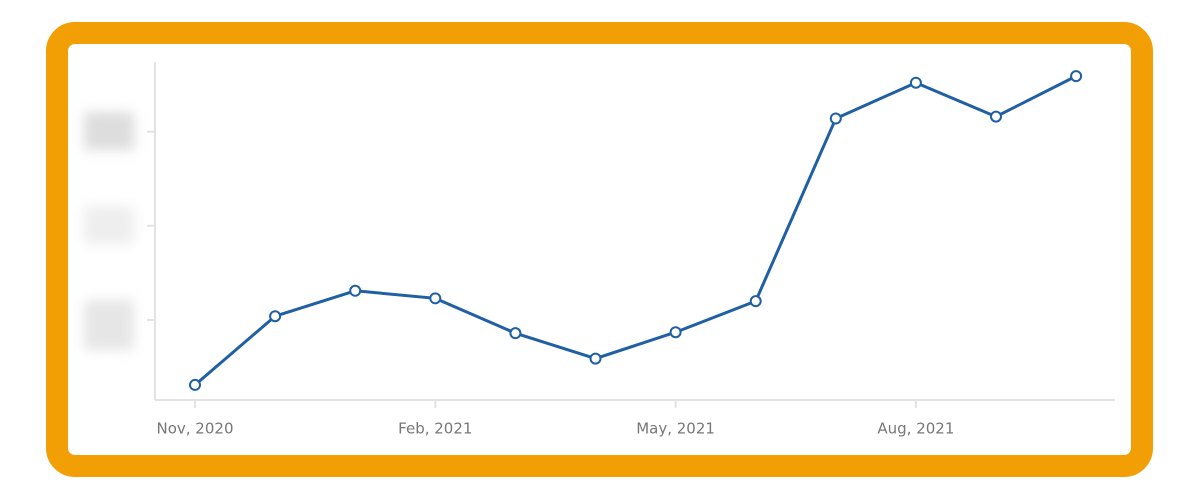 The width and height of the screenshot is (1200, 504). I want to click on x-tick-label: Feb, 2021, so click(435, 429).